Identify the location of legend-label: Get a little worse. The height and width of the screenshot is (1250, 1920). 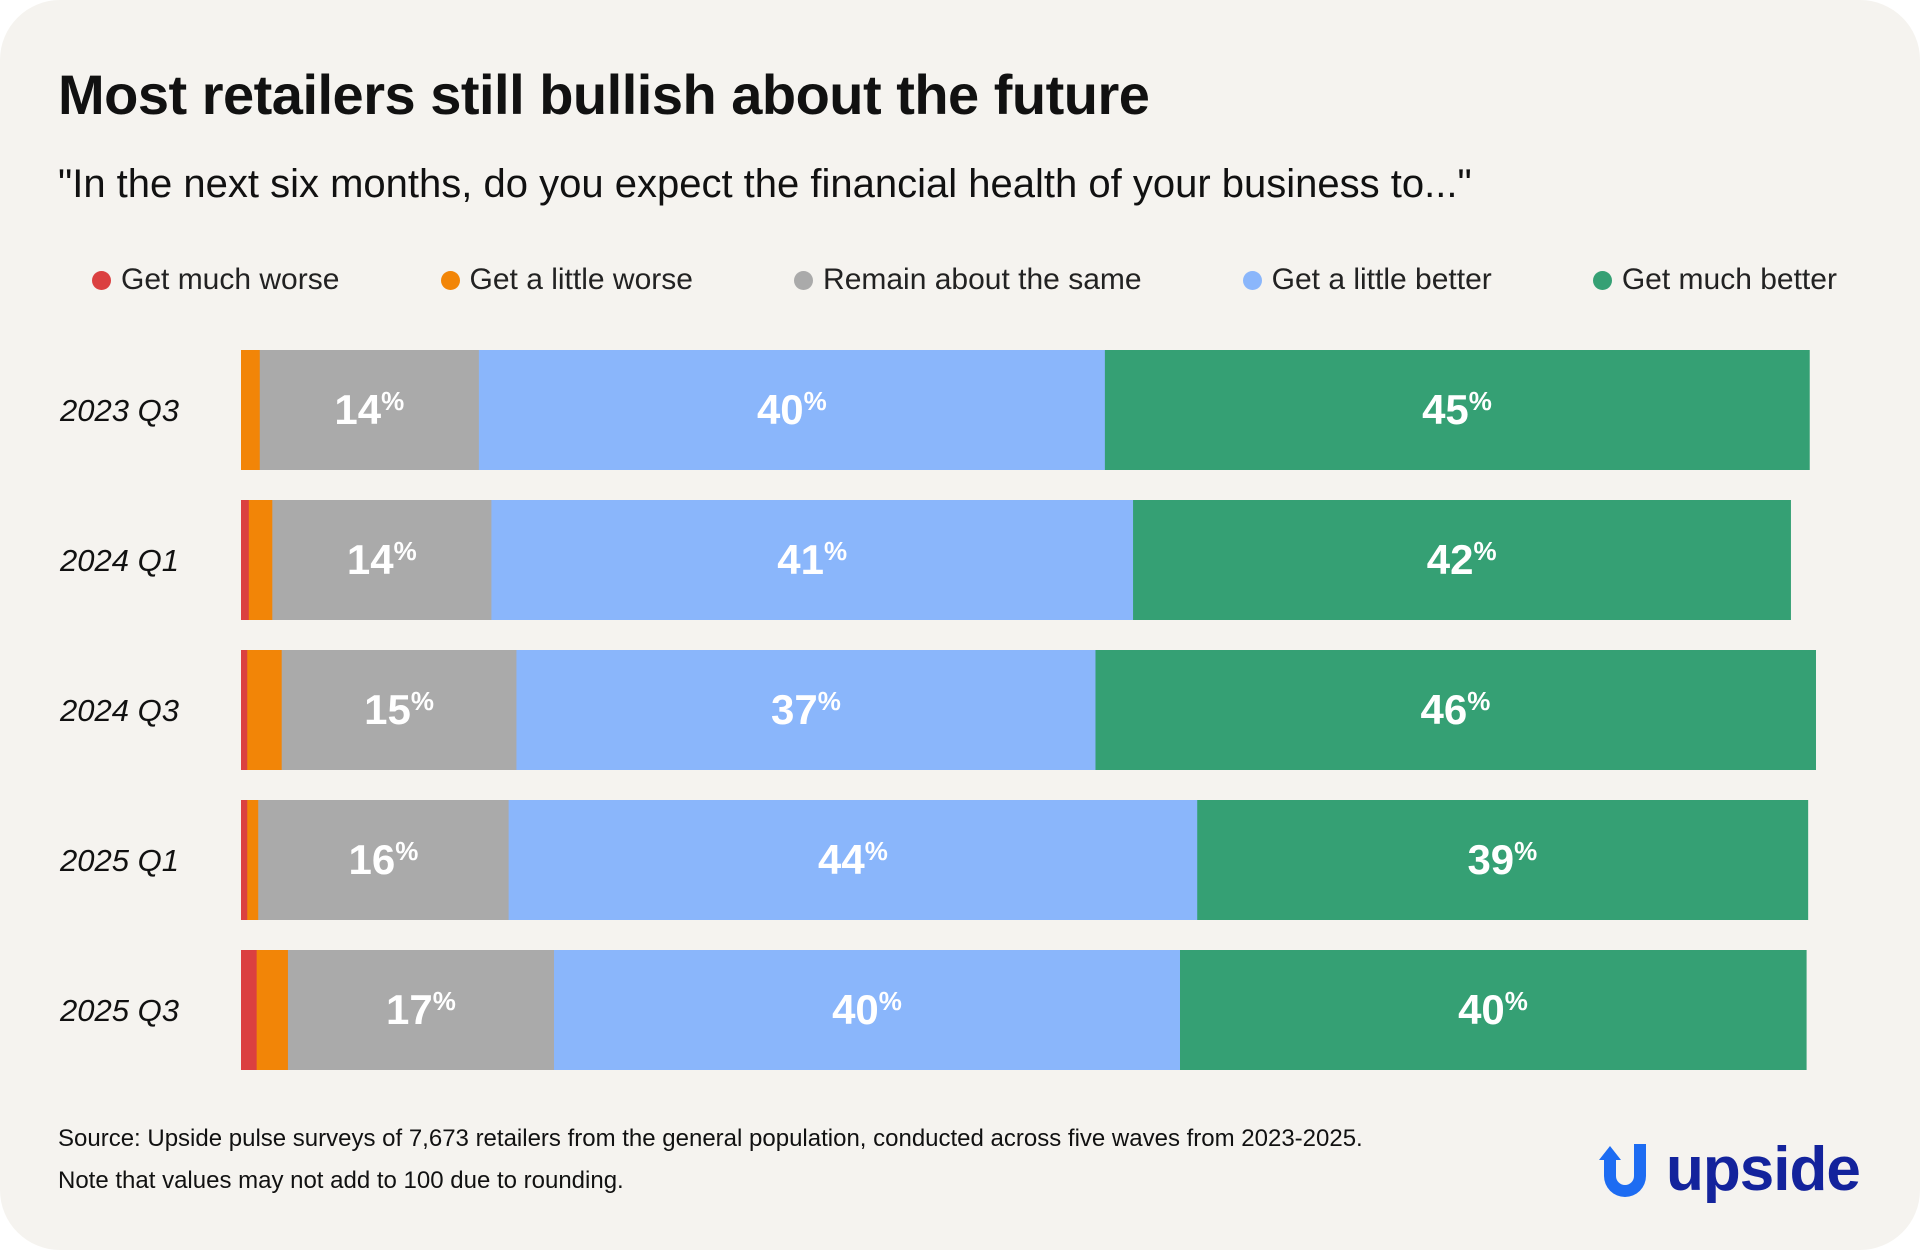
(581, 279).